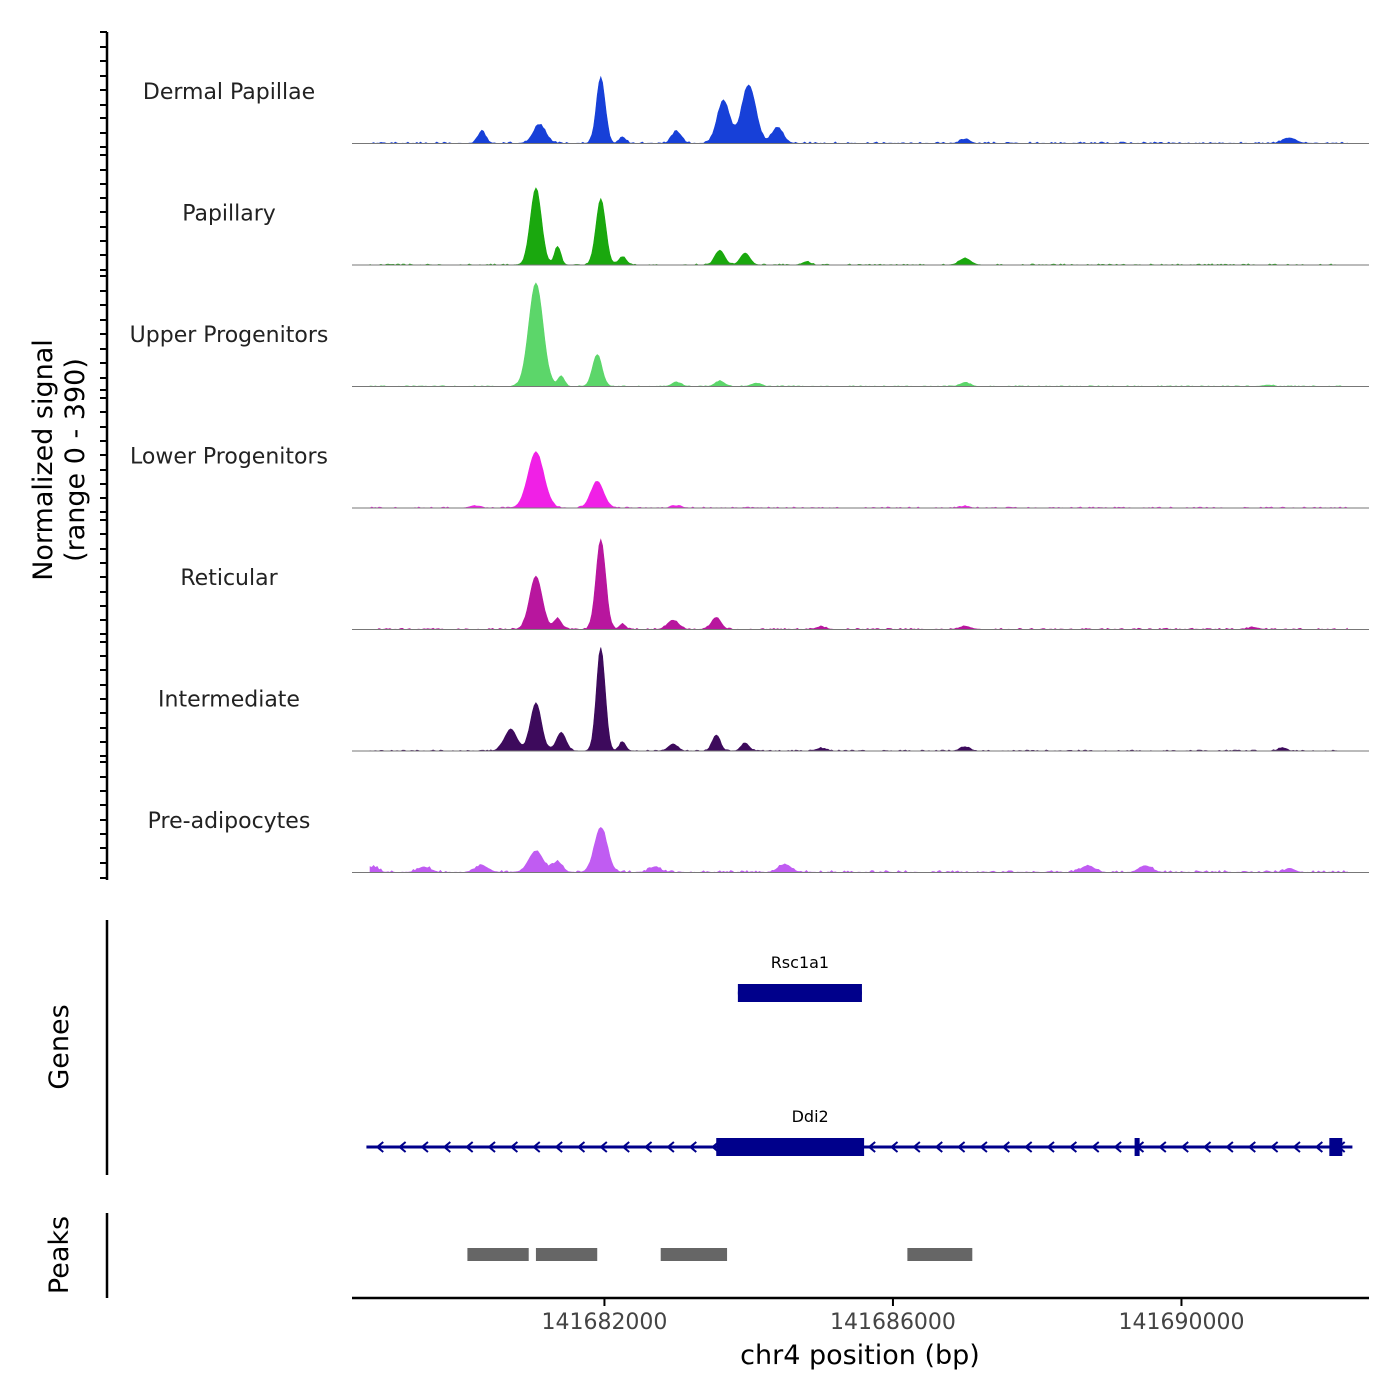  What do you see at coordinates (810, 1116) in the screenshot?
I see `gene-label: Ddi2` at bounding box center [810, 1116].